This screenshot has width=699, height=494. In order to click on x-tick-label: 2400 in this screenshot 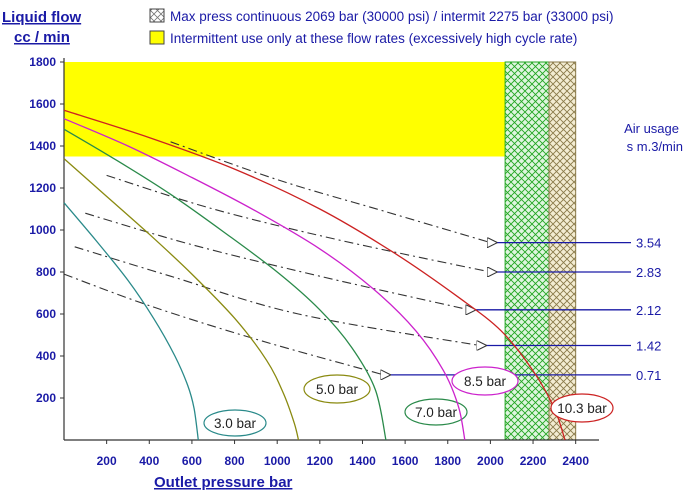, I will do `click(575, 461)`.